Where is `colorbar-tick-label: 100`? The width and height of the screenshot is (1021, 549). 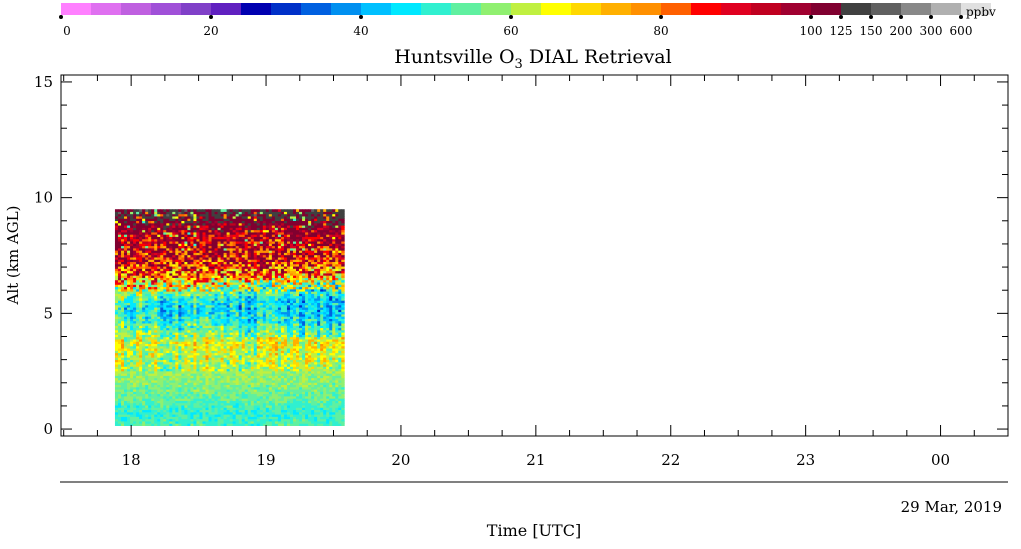
colorbar-tick-label: 100 is located at coordinates (811, 31).